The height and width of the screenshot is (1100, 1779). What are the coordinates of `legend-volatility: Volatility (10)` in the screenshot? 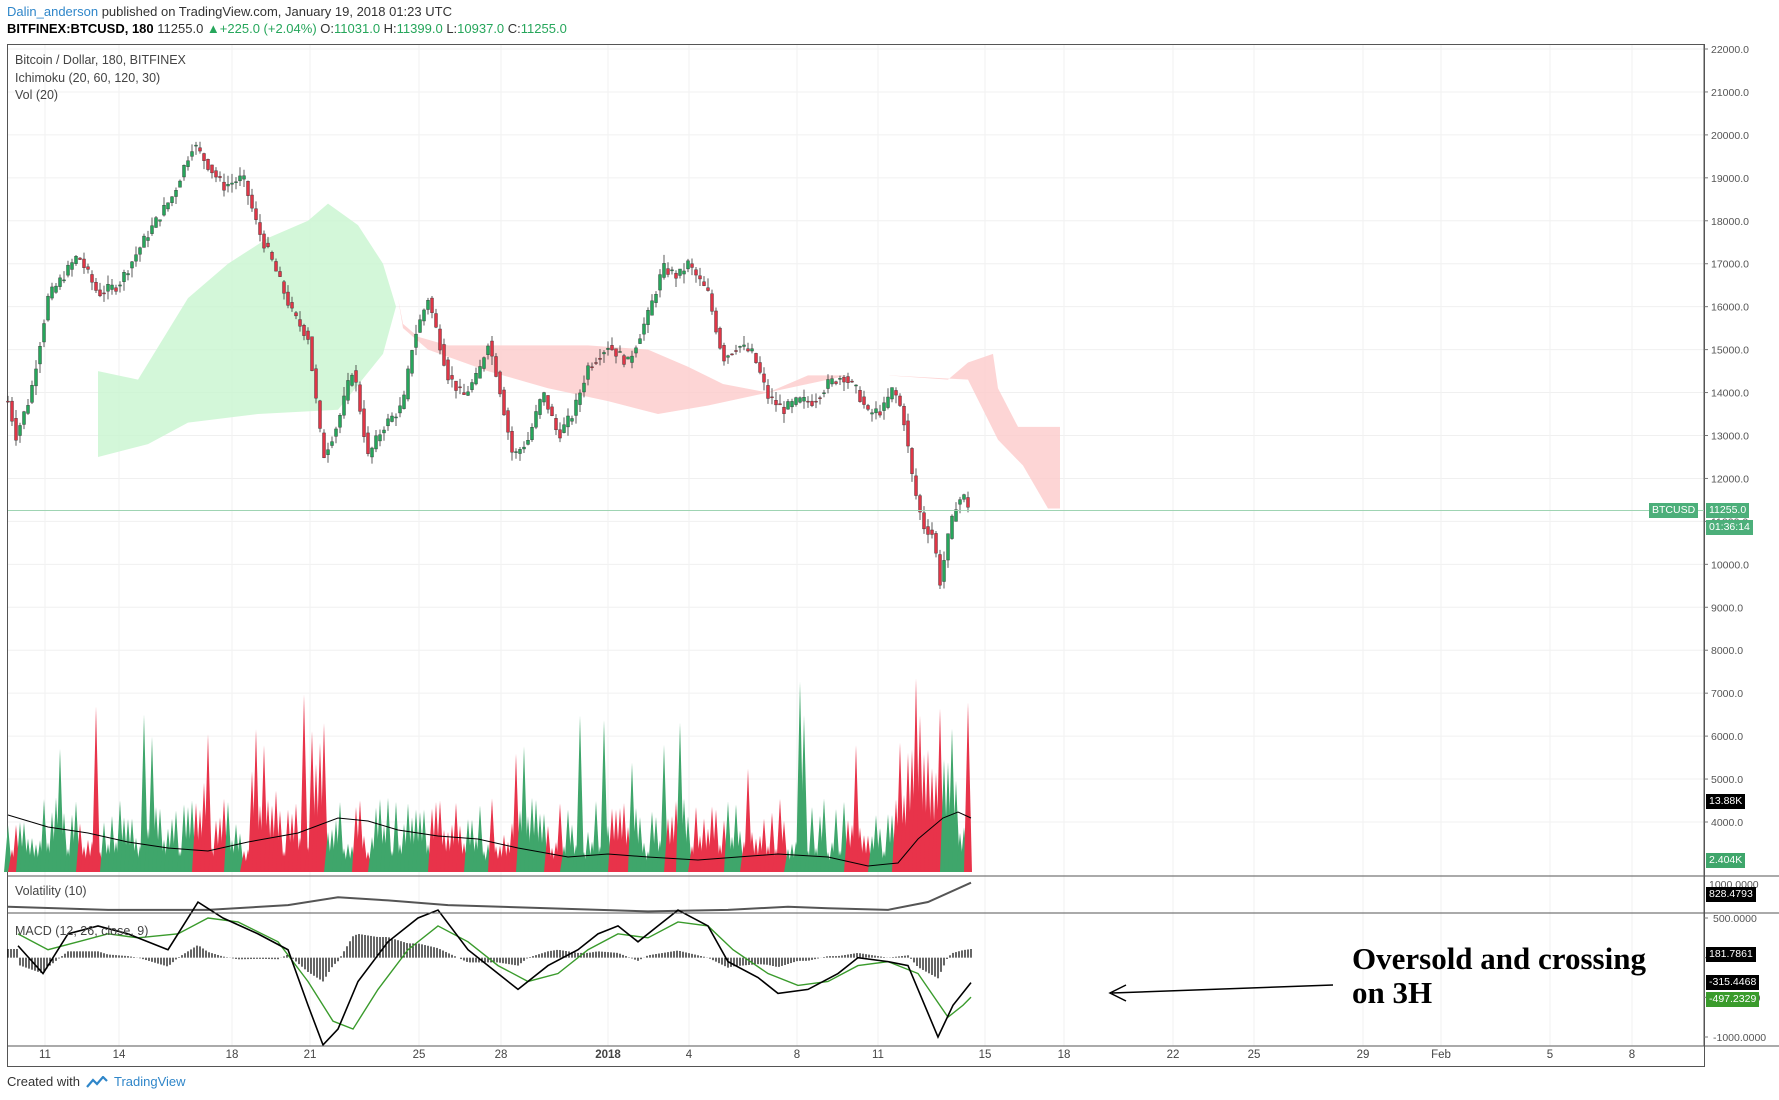 It's located at (51, 891).